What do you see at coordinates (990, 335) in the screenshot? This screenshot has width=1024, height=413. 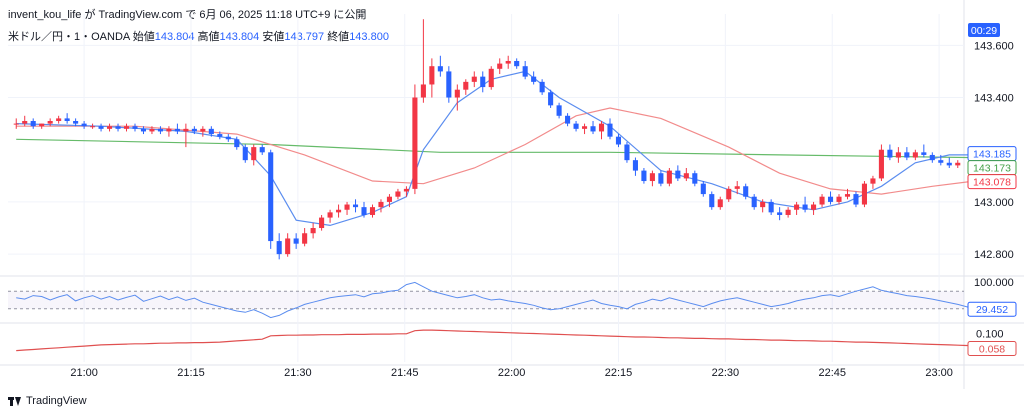 I see `lower-axis-label: 0.100` at bounding box center [990, 335].